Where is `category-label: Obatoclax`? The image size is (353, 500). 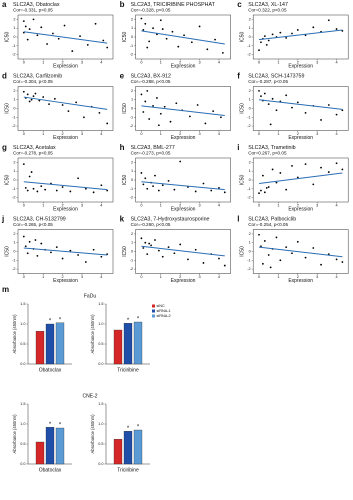
category-label: Obatoclax is located at coordinates (50, 470).